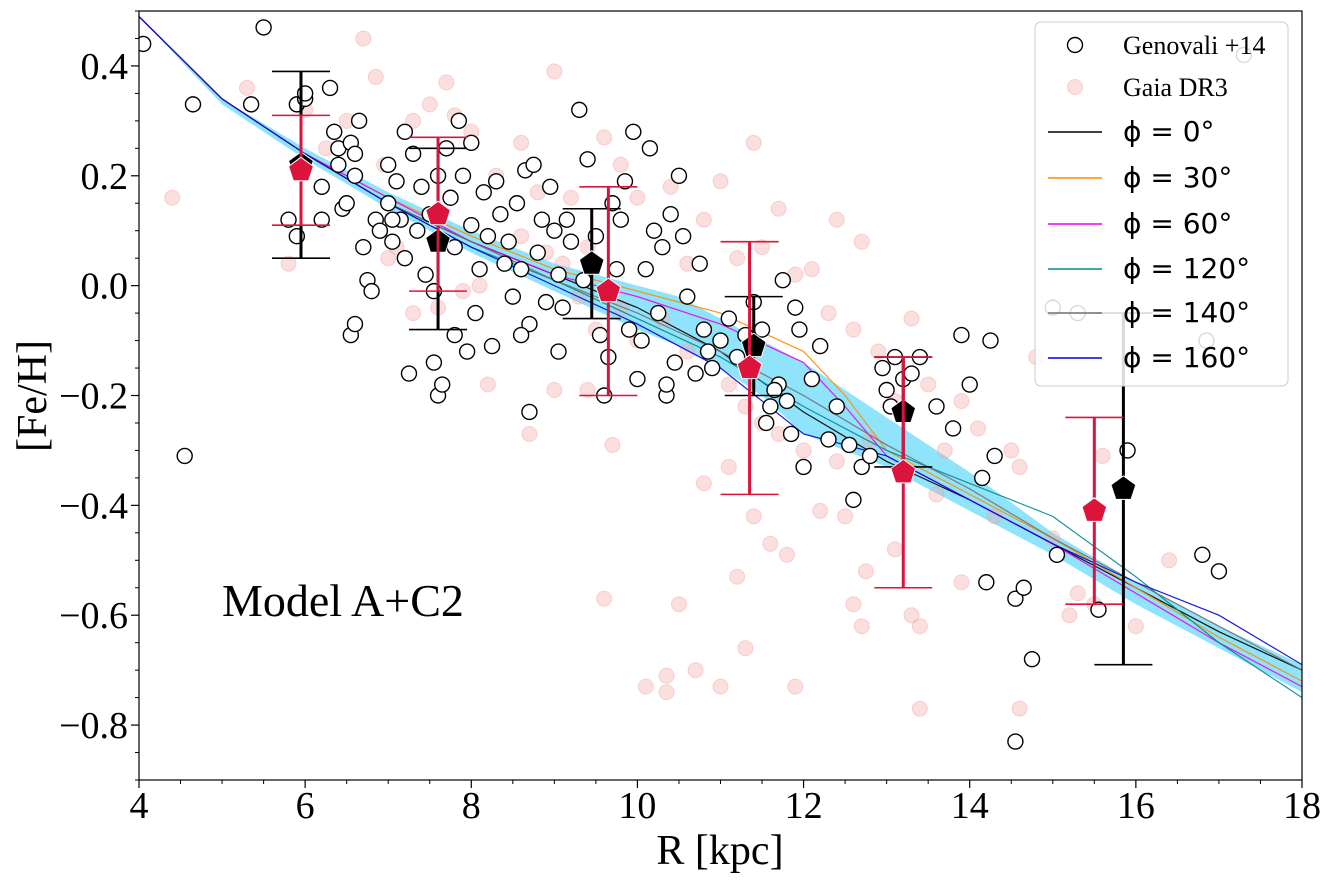  I want to click on x-tick-label: 6, so click(305, 806).